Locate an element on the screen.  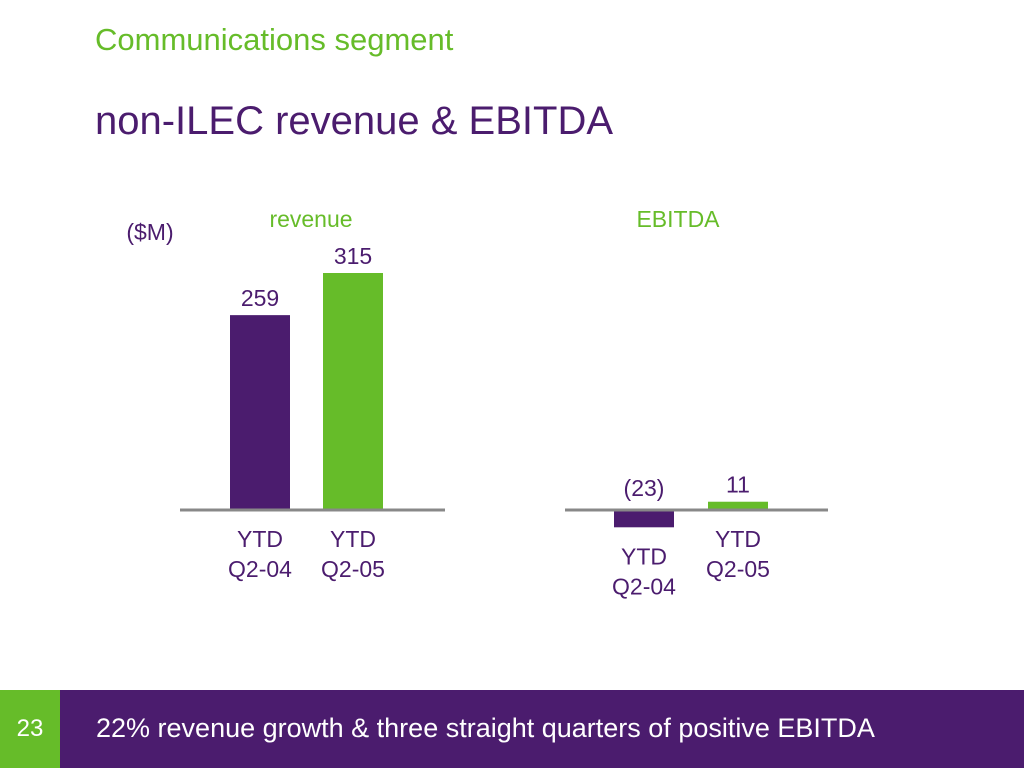
ebitda-category-label-1: YTD Q2-04 is located at coordinates (644, 571).